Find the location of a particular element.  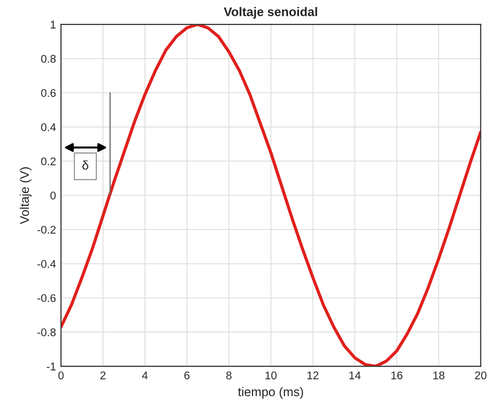

x-tick-label: 8 is located at coordinates (229, 375).